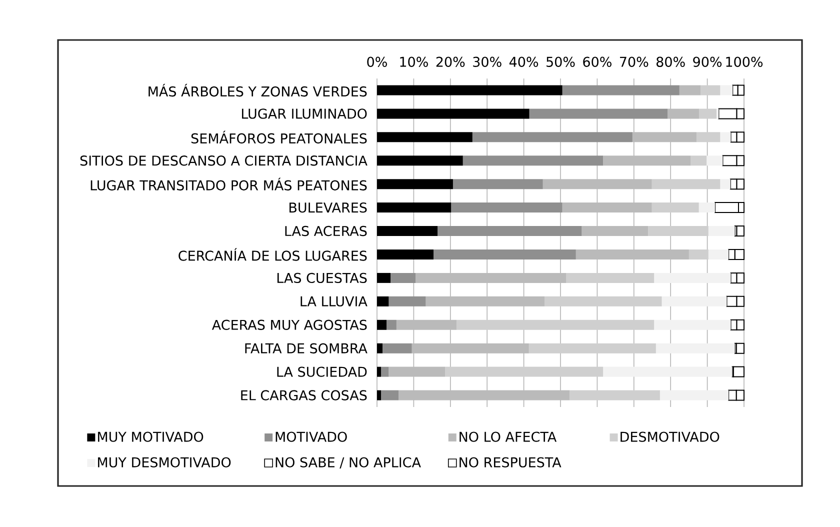  I want to click on x-tick-label: 0%, so click(377, 61).